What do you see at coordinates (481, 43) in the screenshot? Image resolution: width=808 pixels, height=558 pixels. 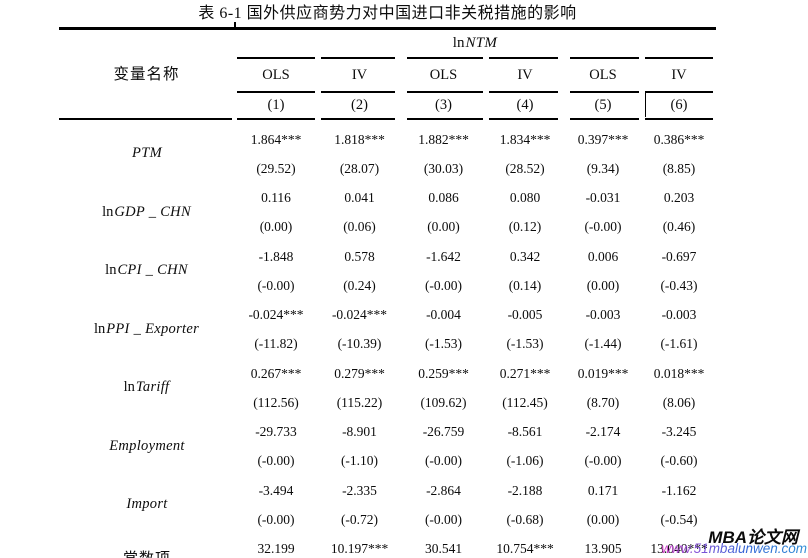 I see `depvar-name: NTM` at bounding box center [481, 43].